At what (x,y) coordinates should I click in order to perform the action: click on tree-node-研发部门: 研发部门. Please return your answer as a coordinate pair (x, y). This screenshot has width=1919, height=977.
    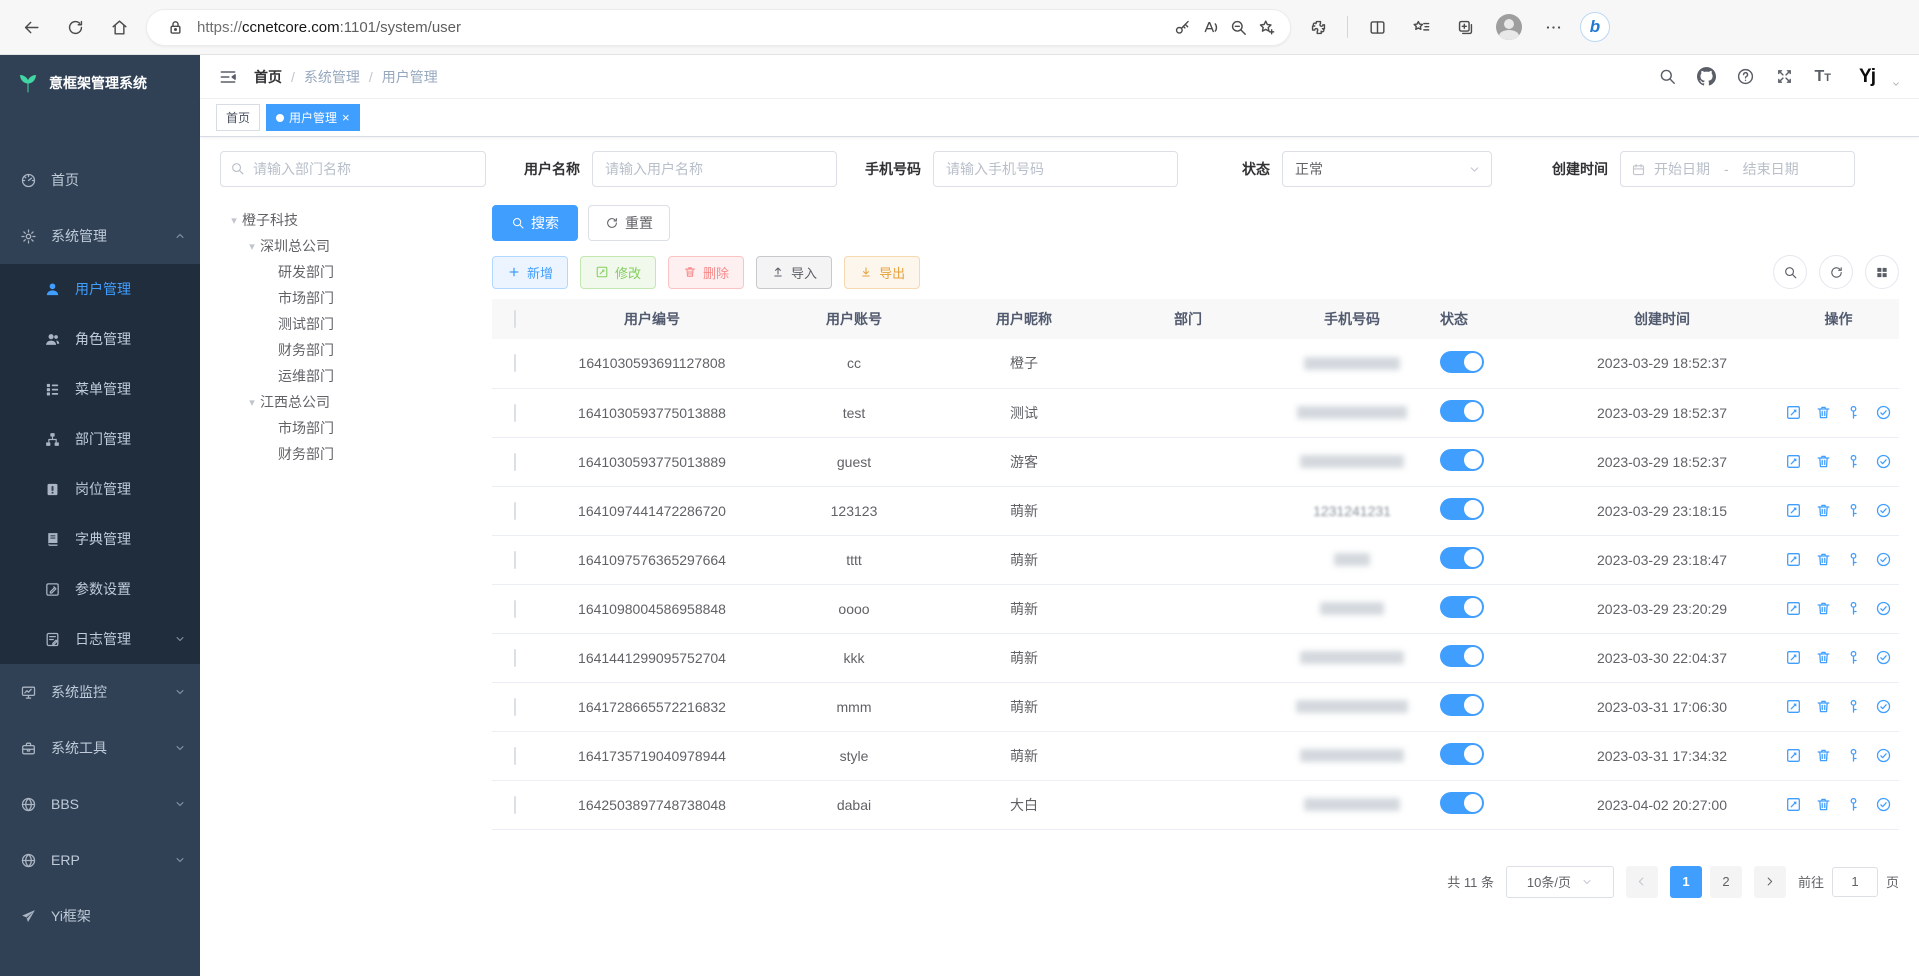
    Looking at the image, I should click on (356, 272).